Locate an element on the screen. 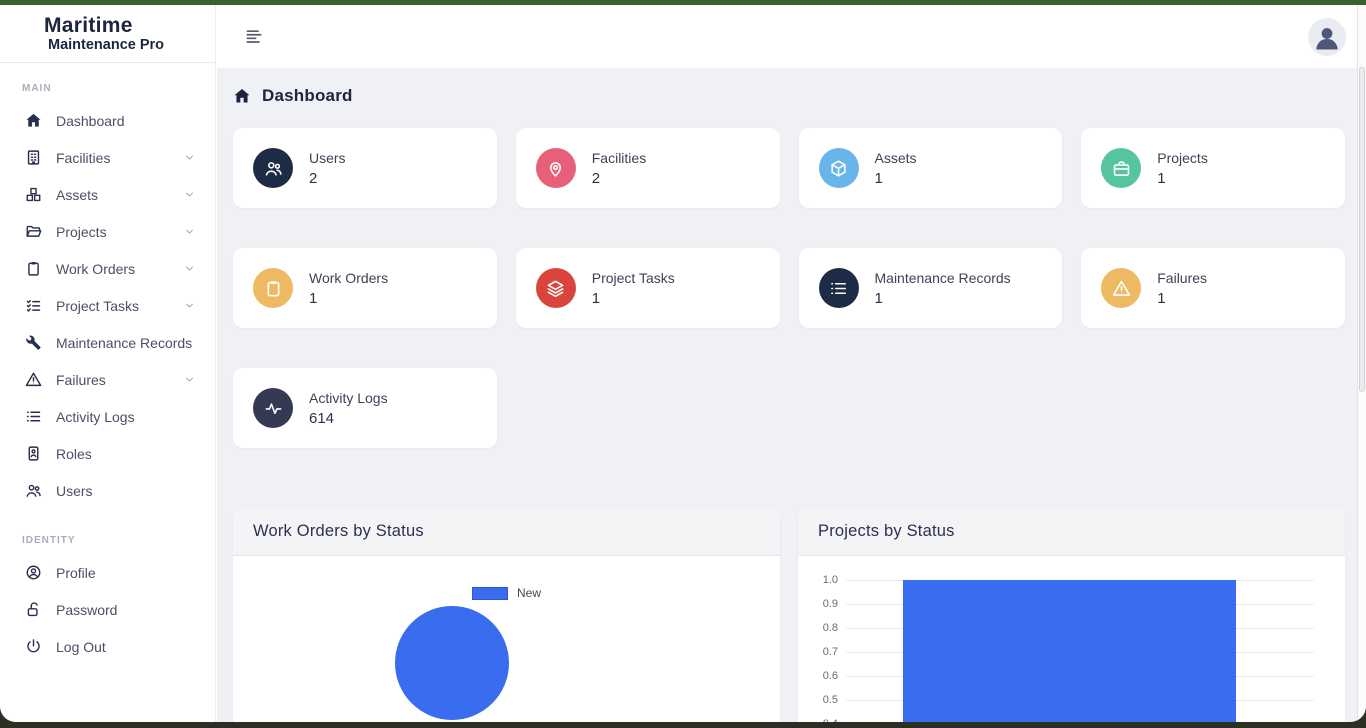 Image resolution: width=1366 pixels, height=728 pixels. stat-card-assets: Assets 1 is located at coordinates (930, 168).